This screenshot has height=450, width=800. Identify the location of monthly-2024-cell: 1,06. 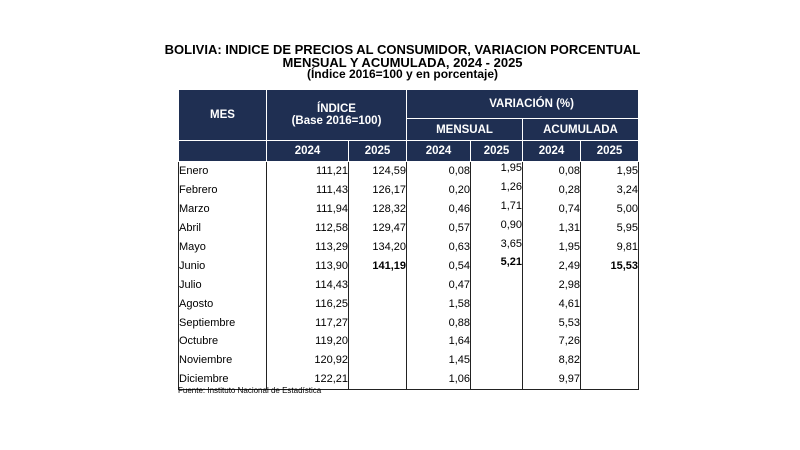
(438, 379).